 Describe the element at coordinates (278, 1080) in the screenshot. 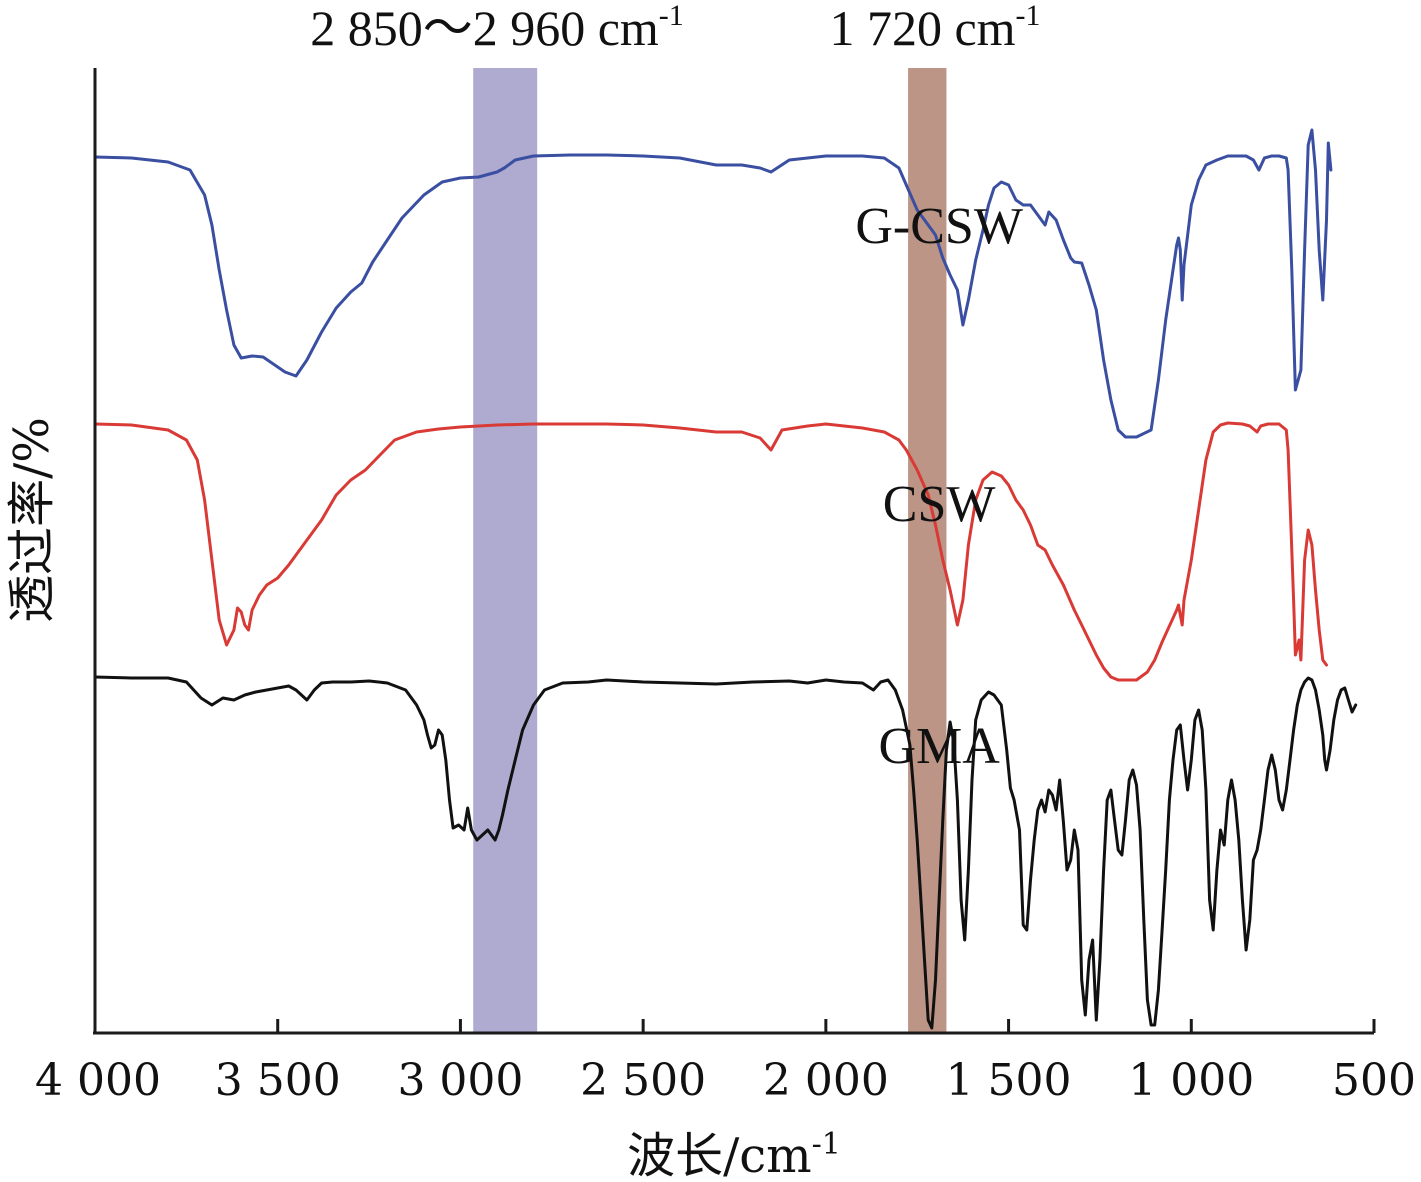

I see `x-tick-label: 3 500` at that location.